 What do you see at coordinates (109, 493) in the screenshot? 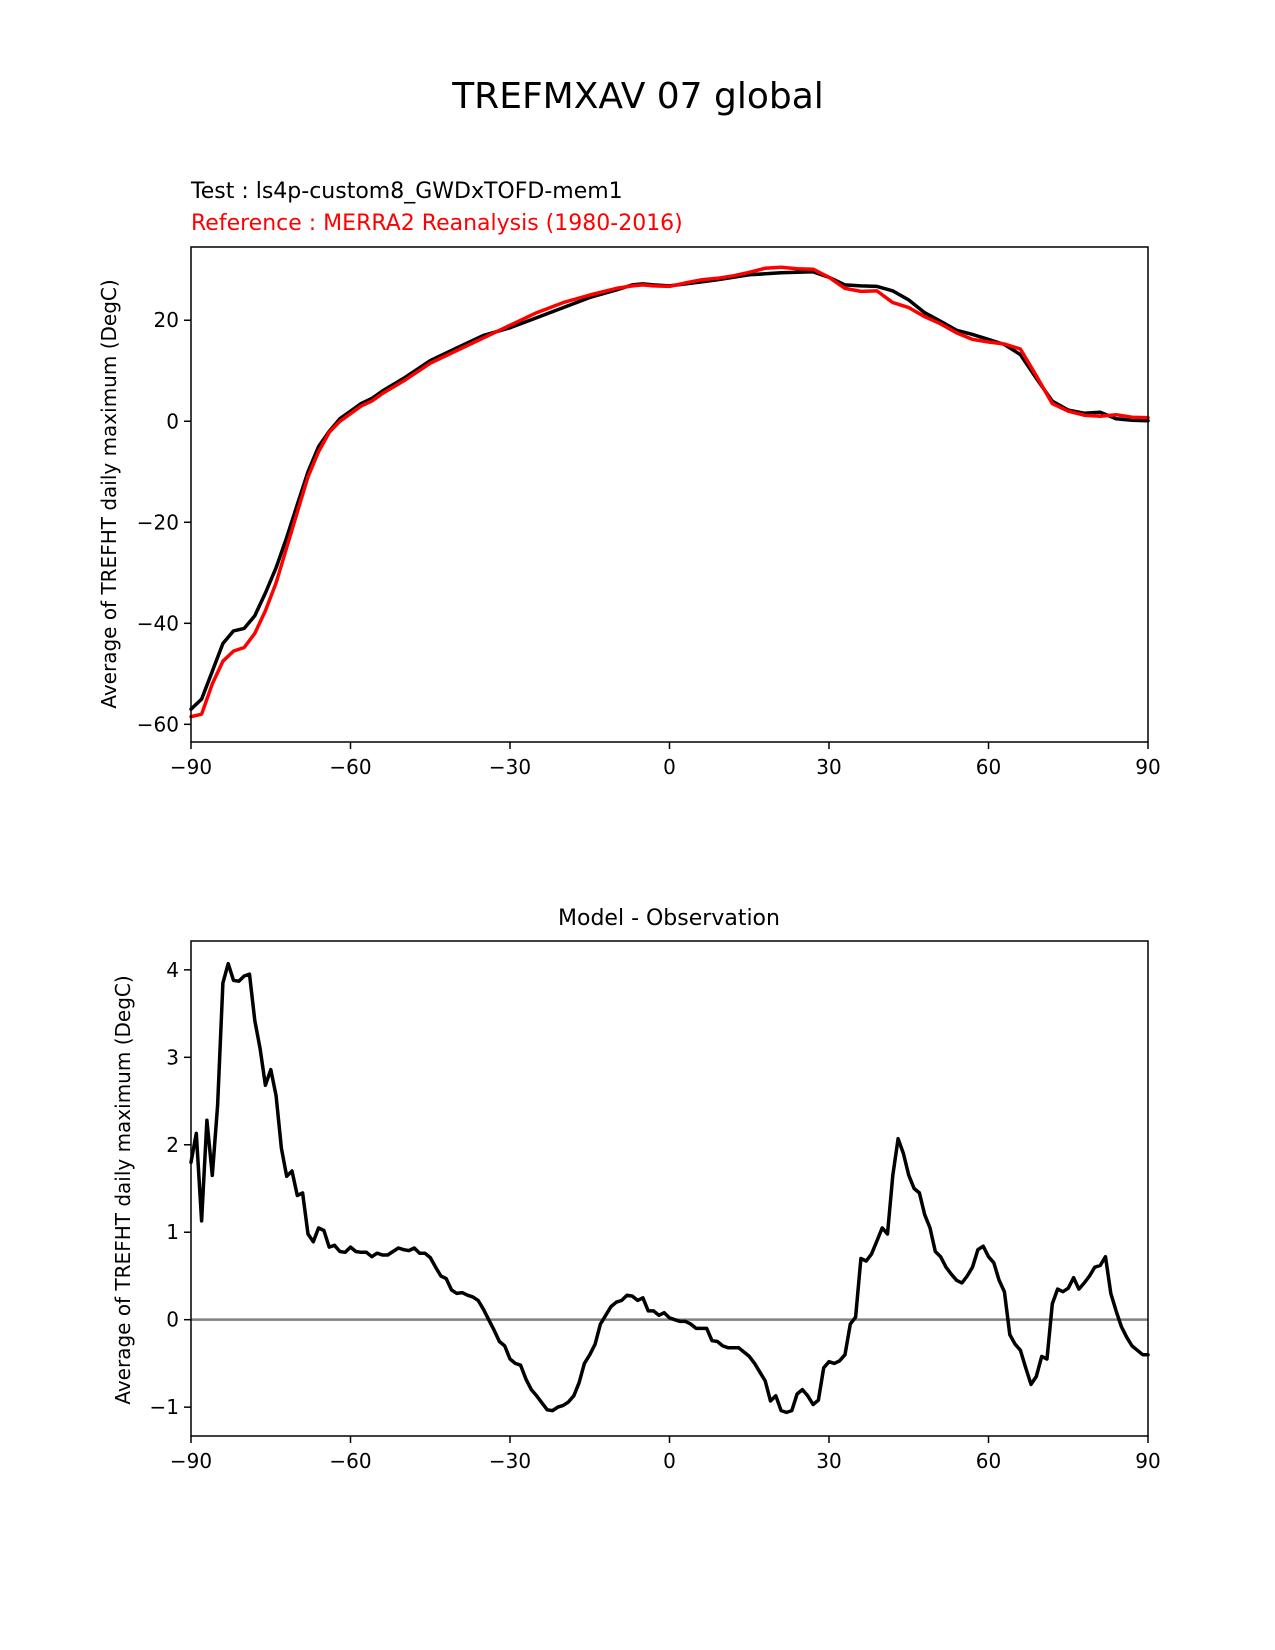
I see `top-ylabel: Average of TREFHT daily maximum (DegC)` at bounding box center [109, 493].